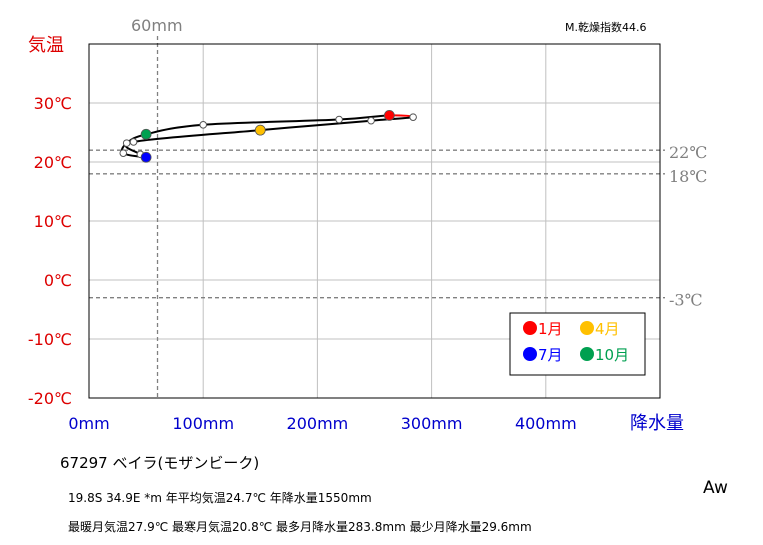 The image size is (763, 545). Describe the element at coordinates (607, 329) in the screenshot. I see `legend-label: 4月` at that location.